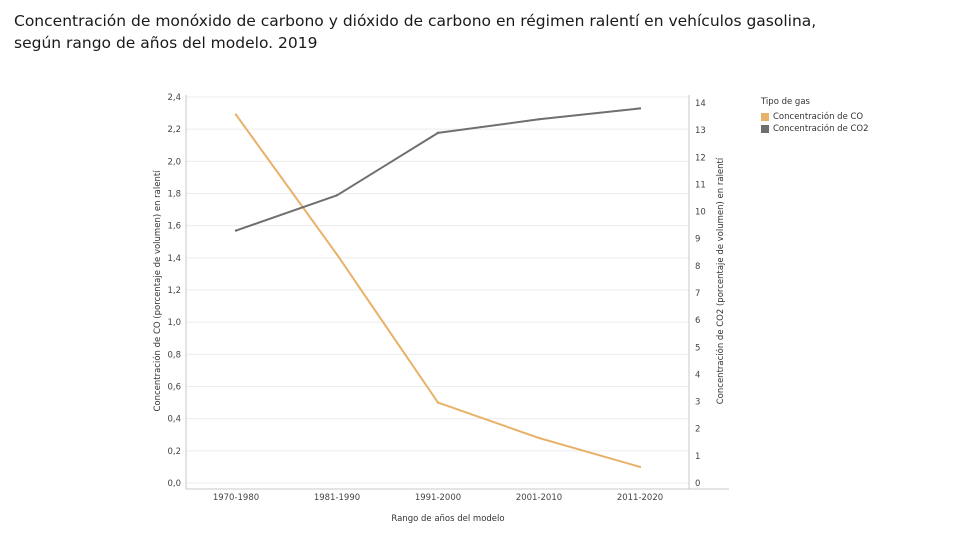 This screenshot has width=968, height=544. What do you see at coordinates (697, 321) in the screenshot?
I see `y-right-tick-label: 6` at bounding box center [697, 321].